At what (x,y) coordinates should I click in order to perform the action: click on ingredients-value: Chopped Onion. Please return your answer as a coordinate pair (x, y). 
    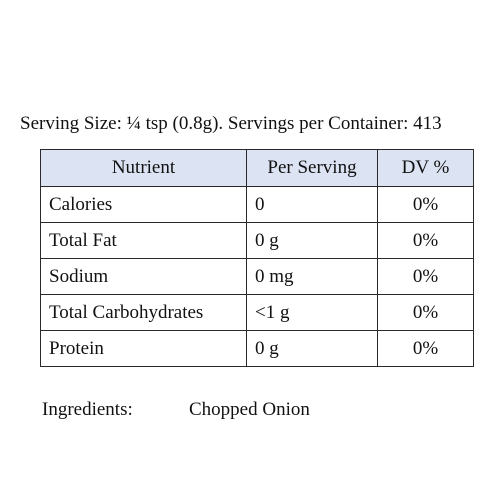
    Looking at the image, I should click on (249, 409).